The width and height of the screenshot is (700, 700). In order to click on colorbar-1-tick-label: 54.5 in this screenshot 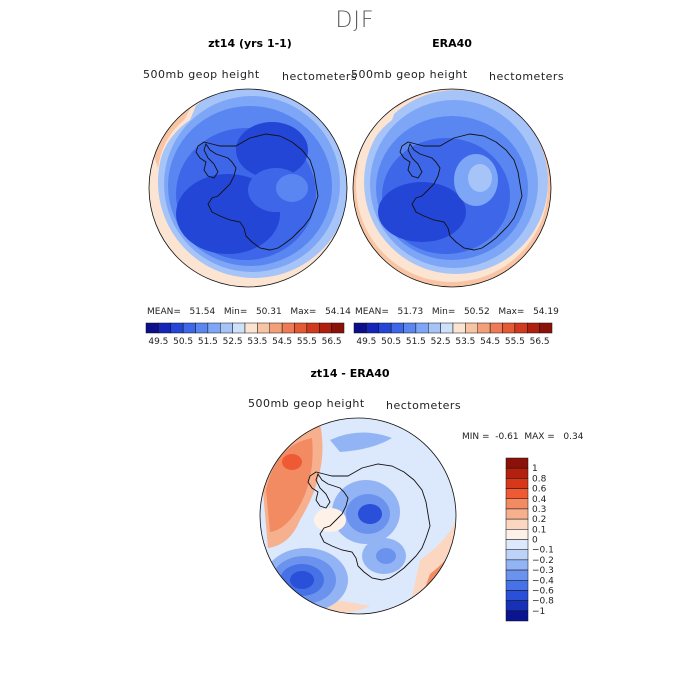, I will do `click(282, 342)`.